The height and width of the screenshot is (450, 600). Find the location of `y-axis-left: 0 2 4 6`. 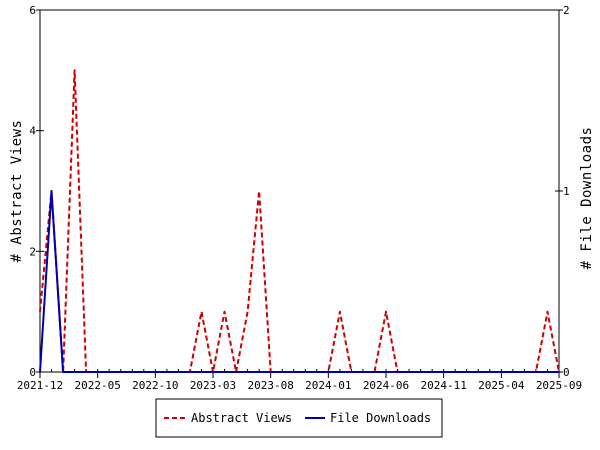

y-axis-left: 0 2 4 6 is located at coordinates (36, 191).